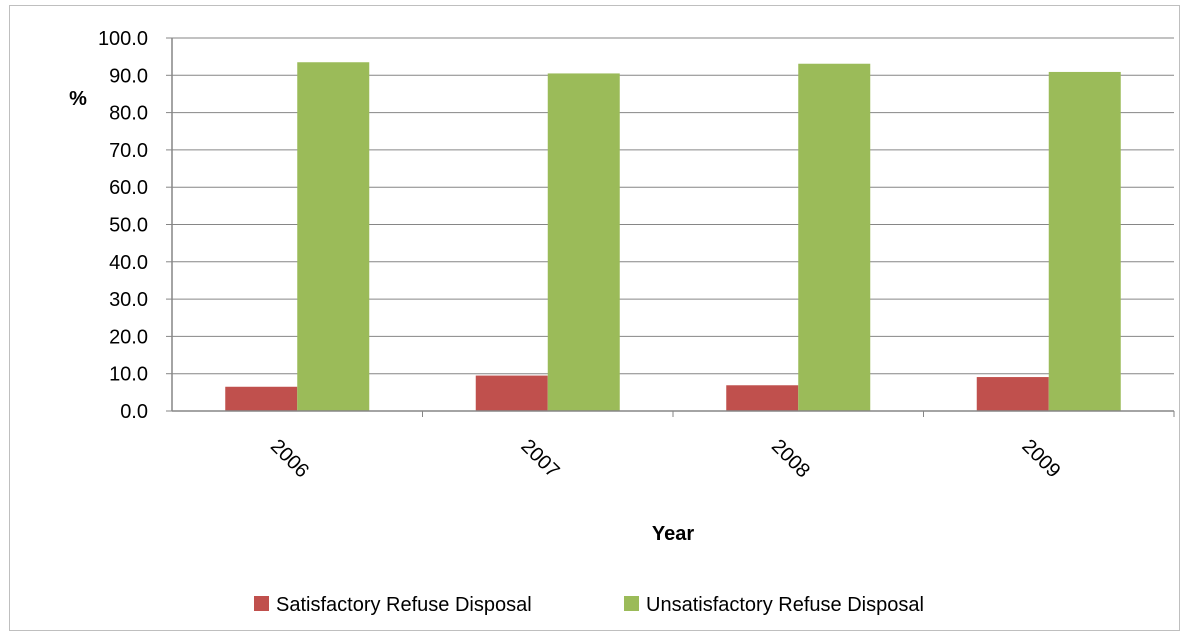 This screenshot has height=636, width=1190. Describe the element at coordinates (539, 458) in the screenshot. I see `x-tick-label: 2007` at that location.